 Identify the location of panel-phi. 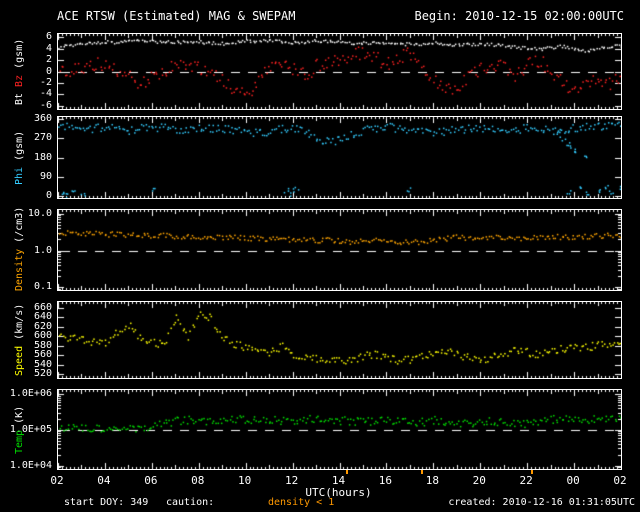
(339, 157).